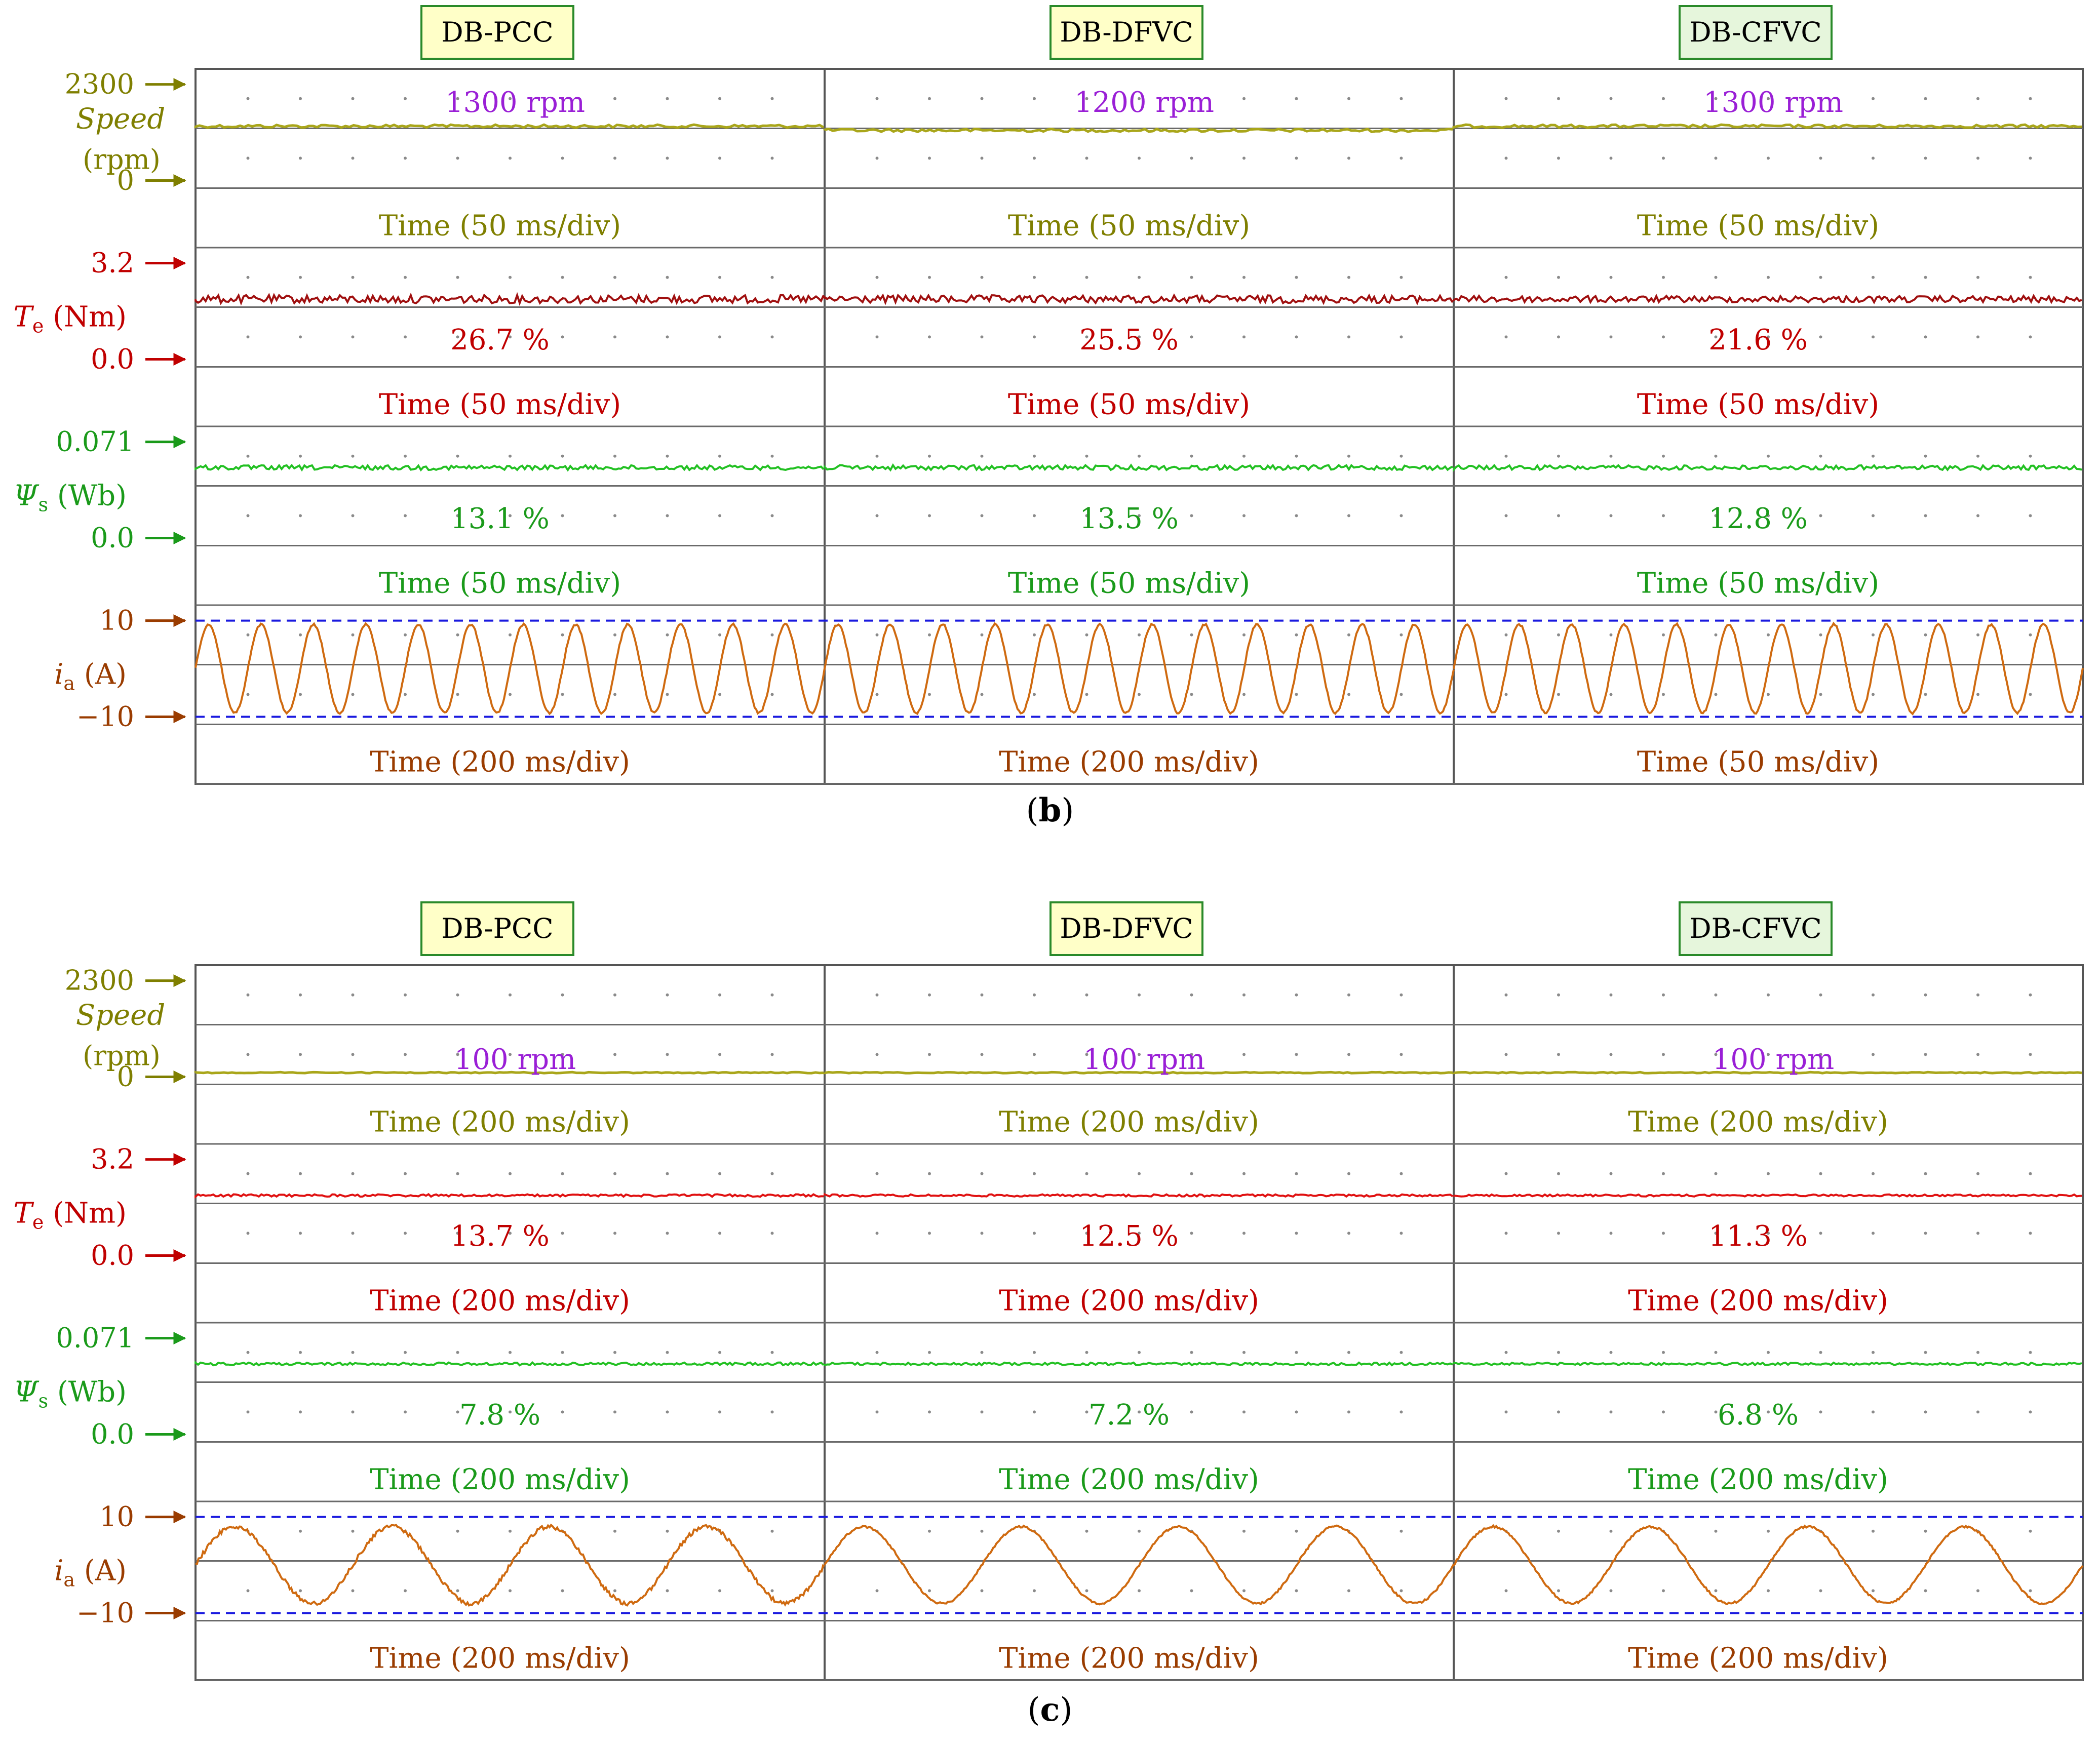  I want to click on caption-letter: c, so click(1050, 1710).